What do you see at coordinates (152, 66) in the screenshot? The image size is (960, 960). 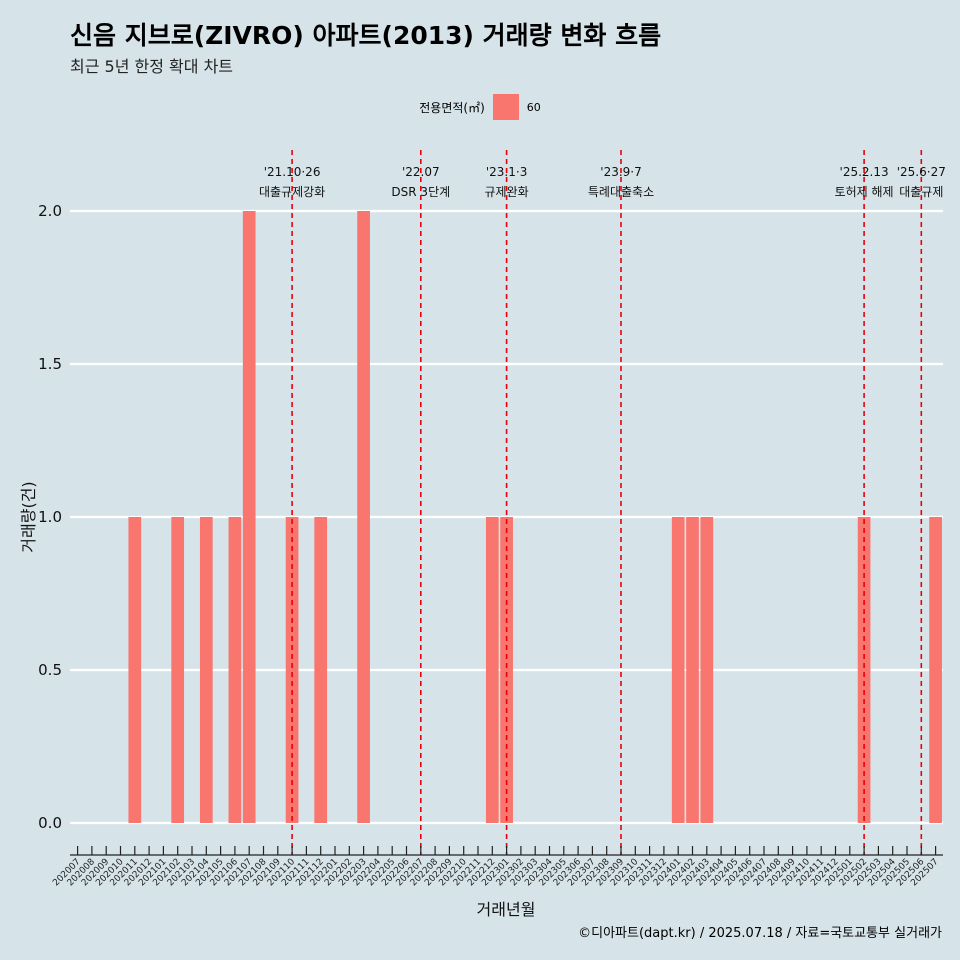 I see `chart-subtitle: 최근 5년 한정 확대 차트` at bounding box center [152, 66].